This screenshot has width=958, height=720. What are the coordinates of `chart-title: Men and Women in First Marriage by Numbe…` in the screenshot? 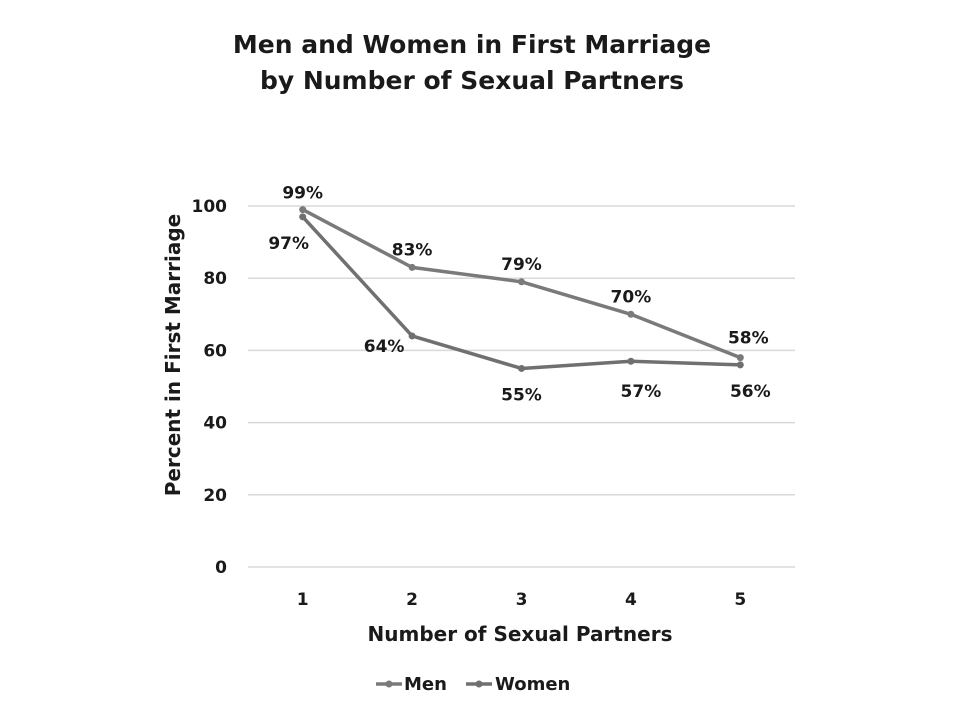 It's located at (472, 62).